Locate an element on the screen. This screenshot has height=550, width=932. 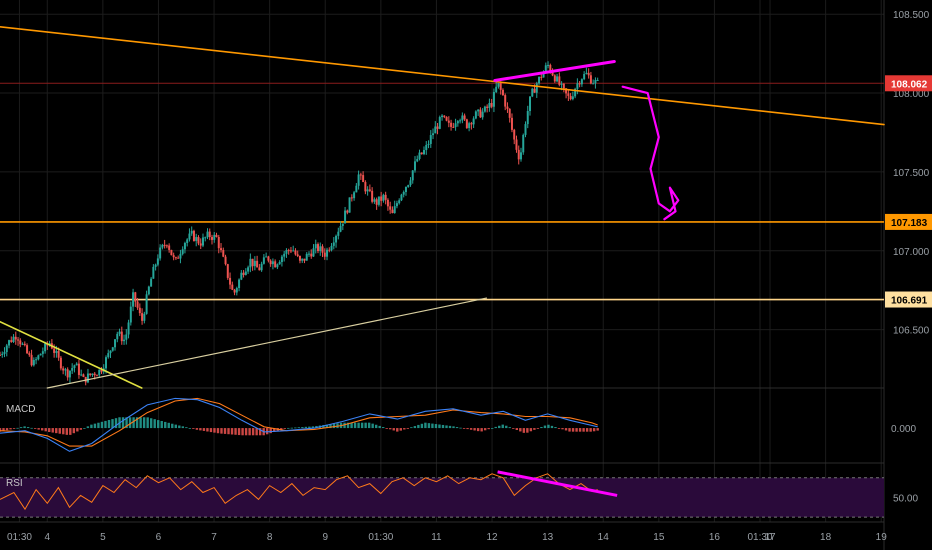
time-tick-label: 14 is located at coordinates (604, 537).